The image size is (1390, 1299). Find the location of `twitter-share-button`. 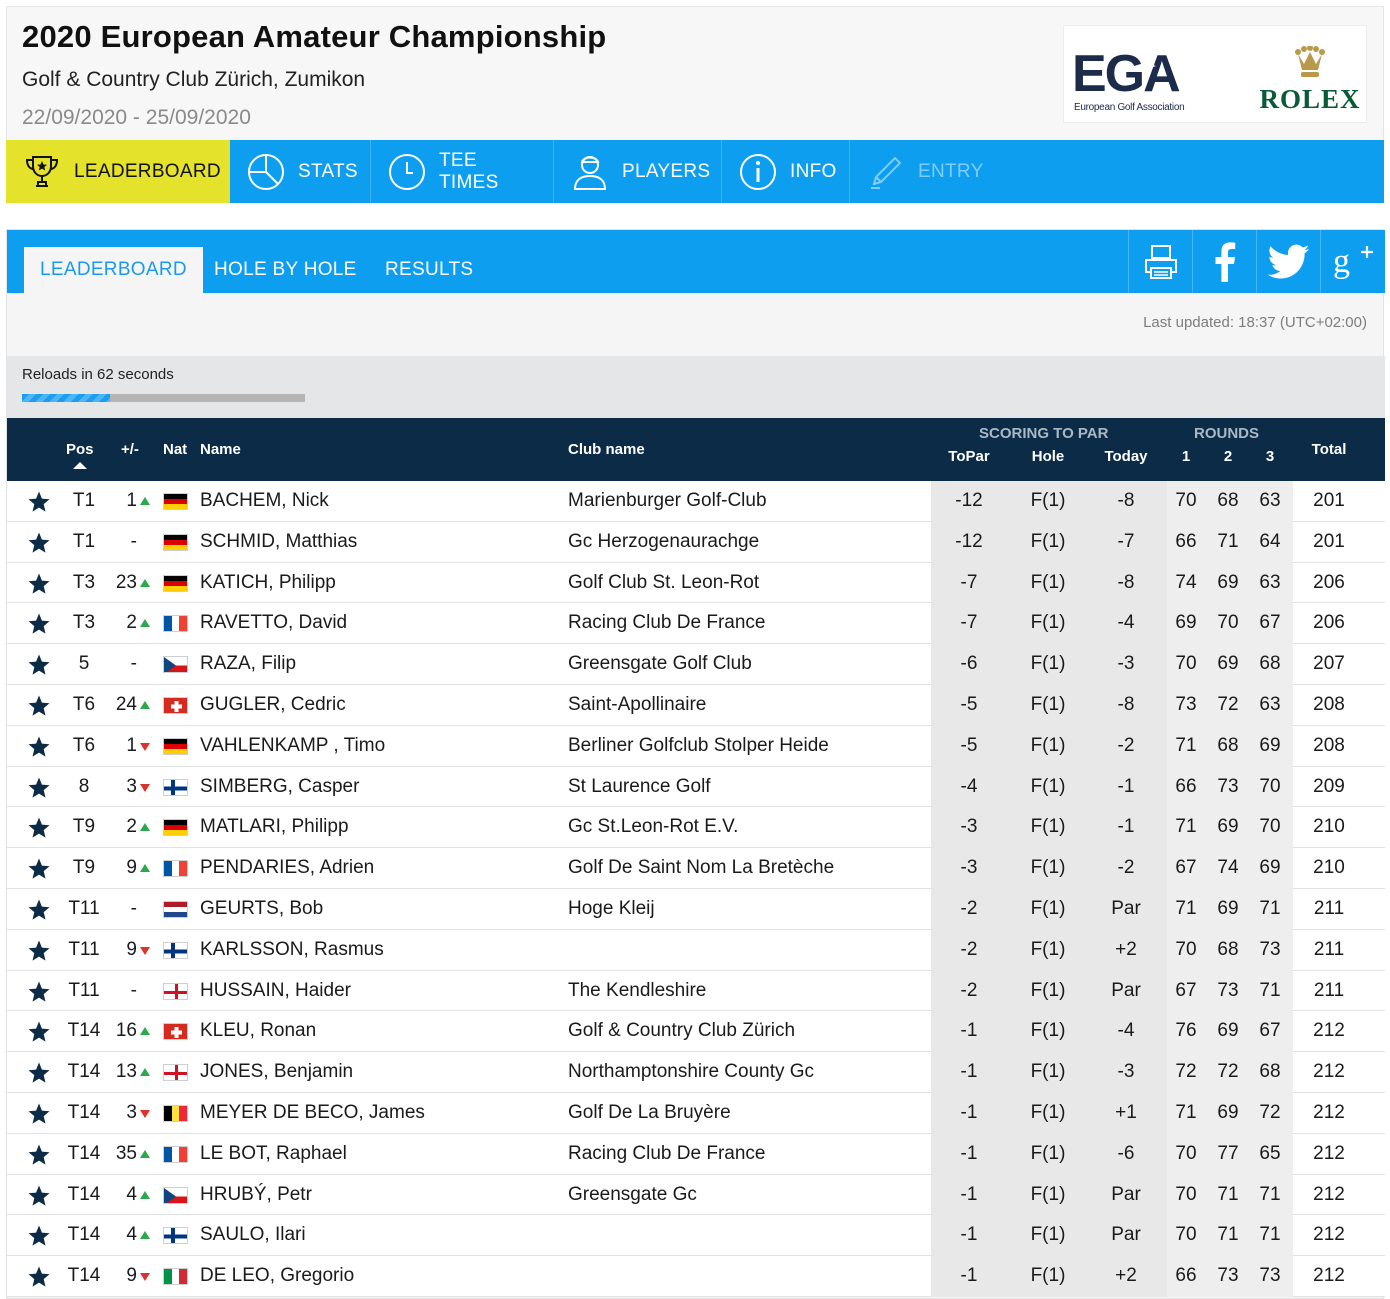

twitter-share-button is located at coordinates (1288, 261).